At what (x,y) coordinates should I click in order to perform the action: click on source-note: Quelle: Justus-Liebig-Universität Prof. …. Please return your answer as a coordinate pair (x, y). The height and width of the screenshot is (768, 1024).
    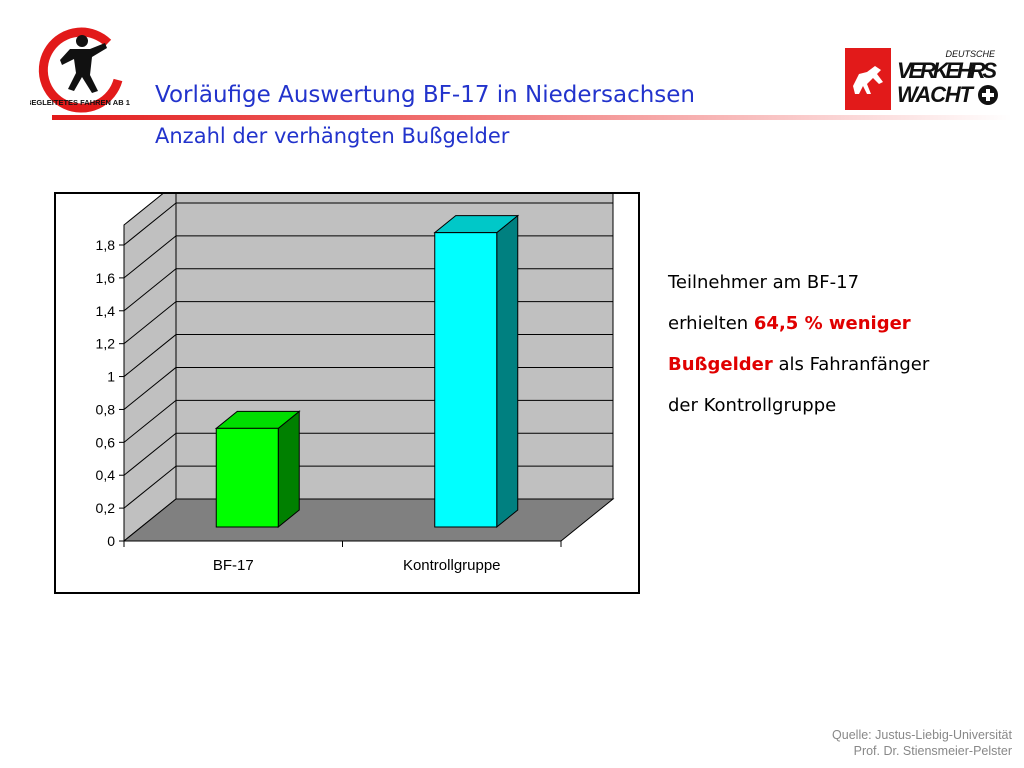
    Looking at the image, I should click on (922, 743).